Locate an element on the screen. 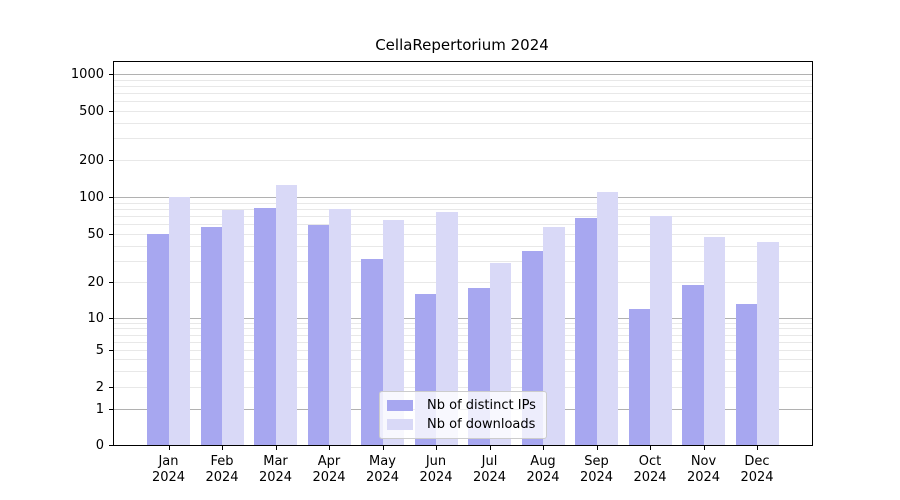 This screenshot has width=900, height=500. x-tick-month: Mar is located at coordinates (275, 461).